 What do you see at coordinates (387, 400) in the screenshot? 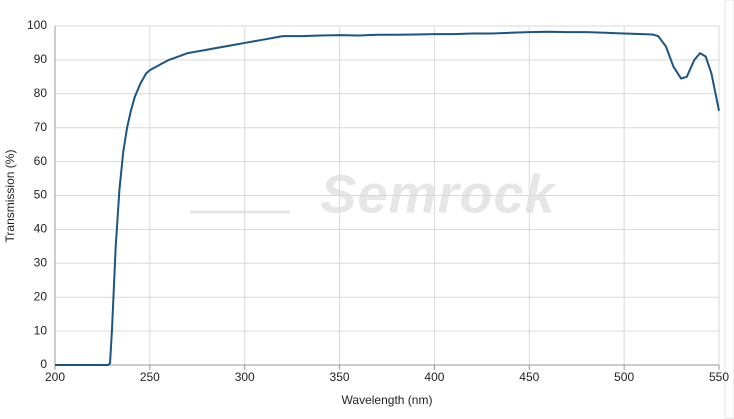
I see `x-axis-label: Wavelength (nm)` at bounding box center [387, 400].